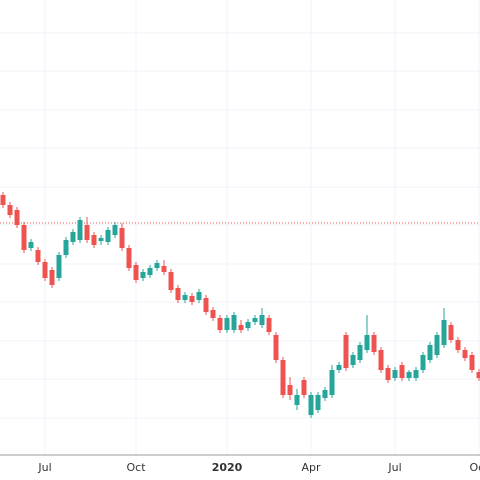 The image size is (480, 480). Describe the element at coordinates (227, 467) in the screenshot. I see `x-tick-label: 2020` at that location.